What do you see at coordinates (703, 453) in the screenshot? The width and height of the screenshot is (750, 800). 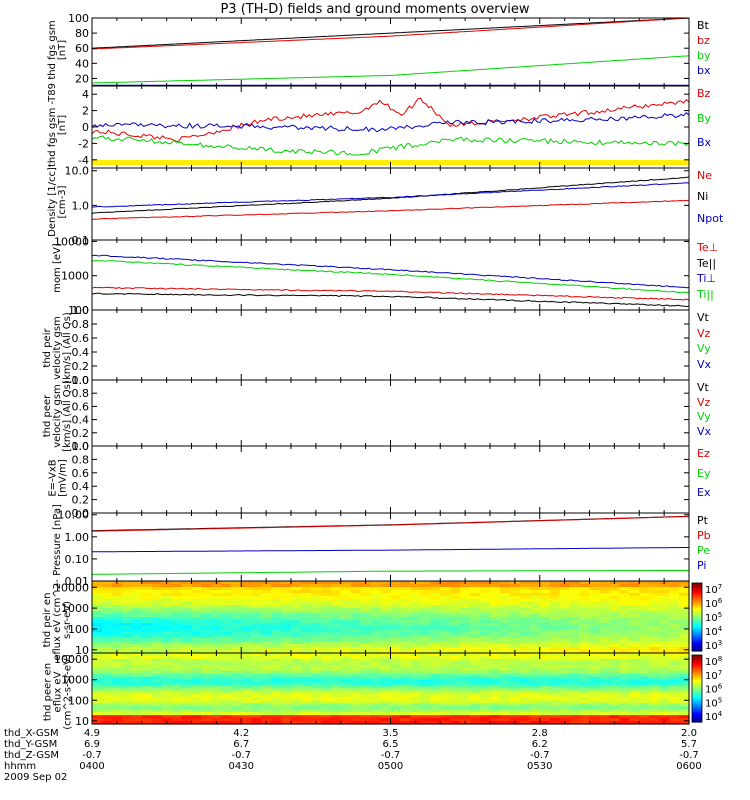 I see `legend-6-0: Ez` at bounding box center [703, 453].